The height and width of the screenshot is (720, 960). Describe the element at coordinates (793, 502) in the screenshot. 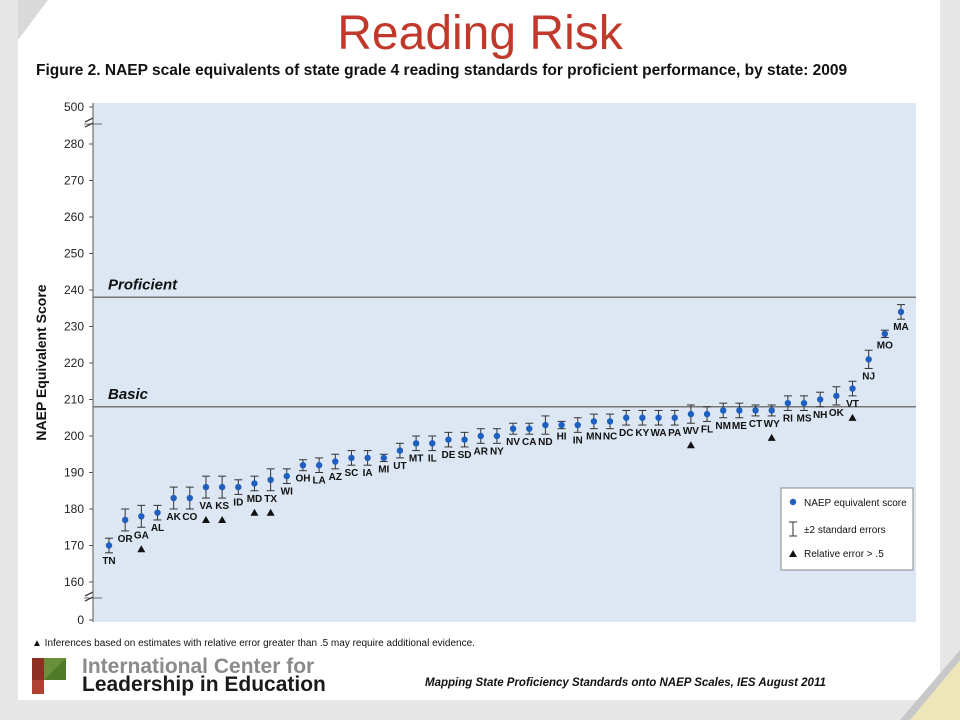

I see `legend-point-swatch` at that location.